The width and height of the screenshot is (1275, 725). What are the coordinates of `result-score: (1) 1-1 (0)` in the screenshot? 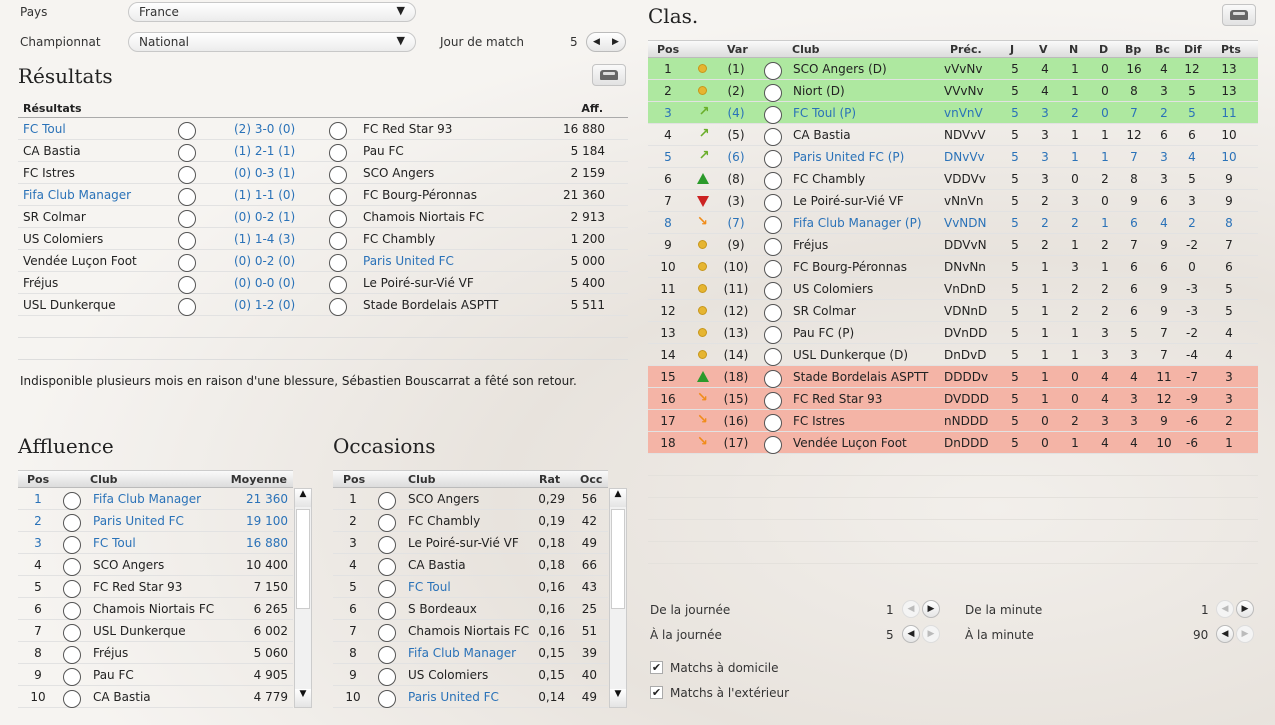 It's located at (265, 195).